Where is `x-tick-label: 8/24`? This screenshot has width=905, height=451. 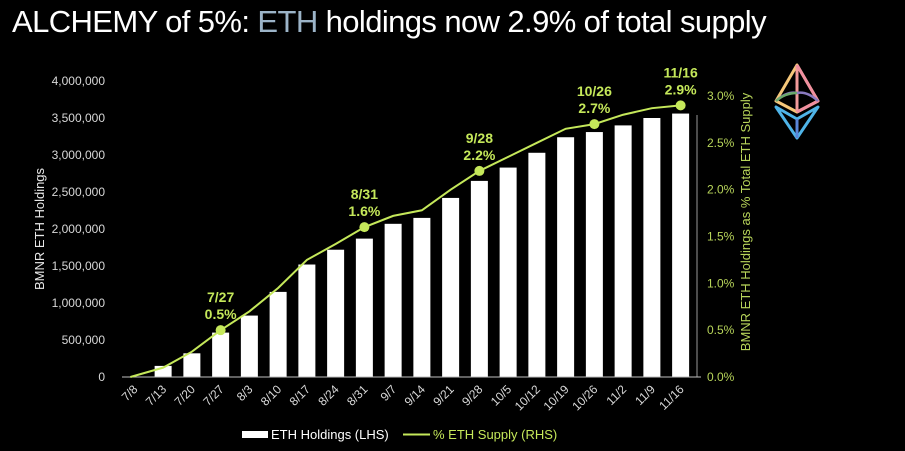 x-tick-label: 8/24 is located at coordinates (328, 395).